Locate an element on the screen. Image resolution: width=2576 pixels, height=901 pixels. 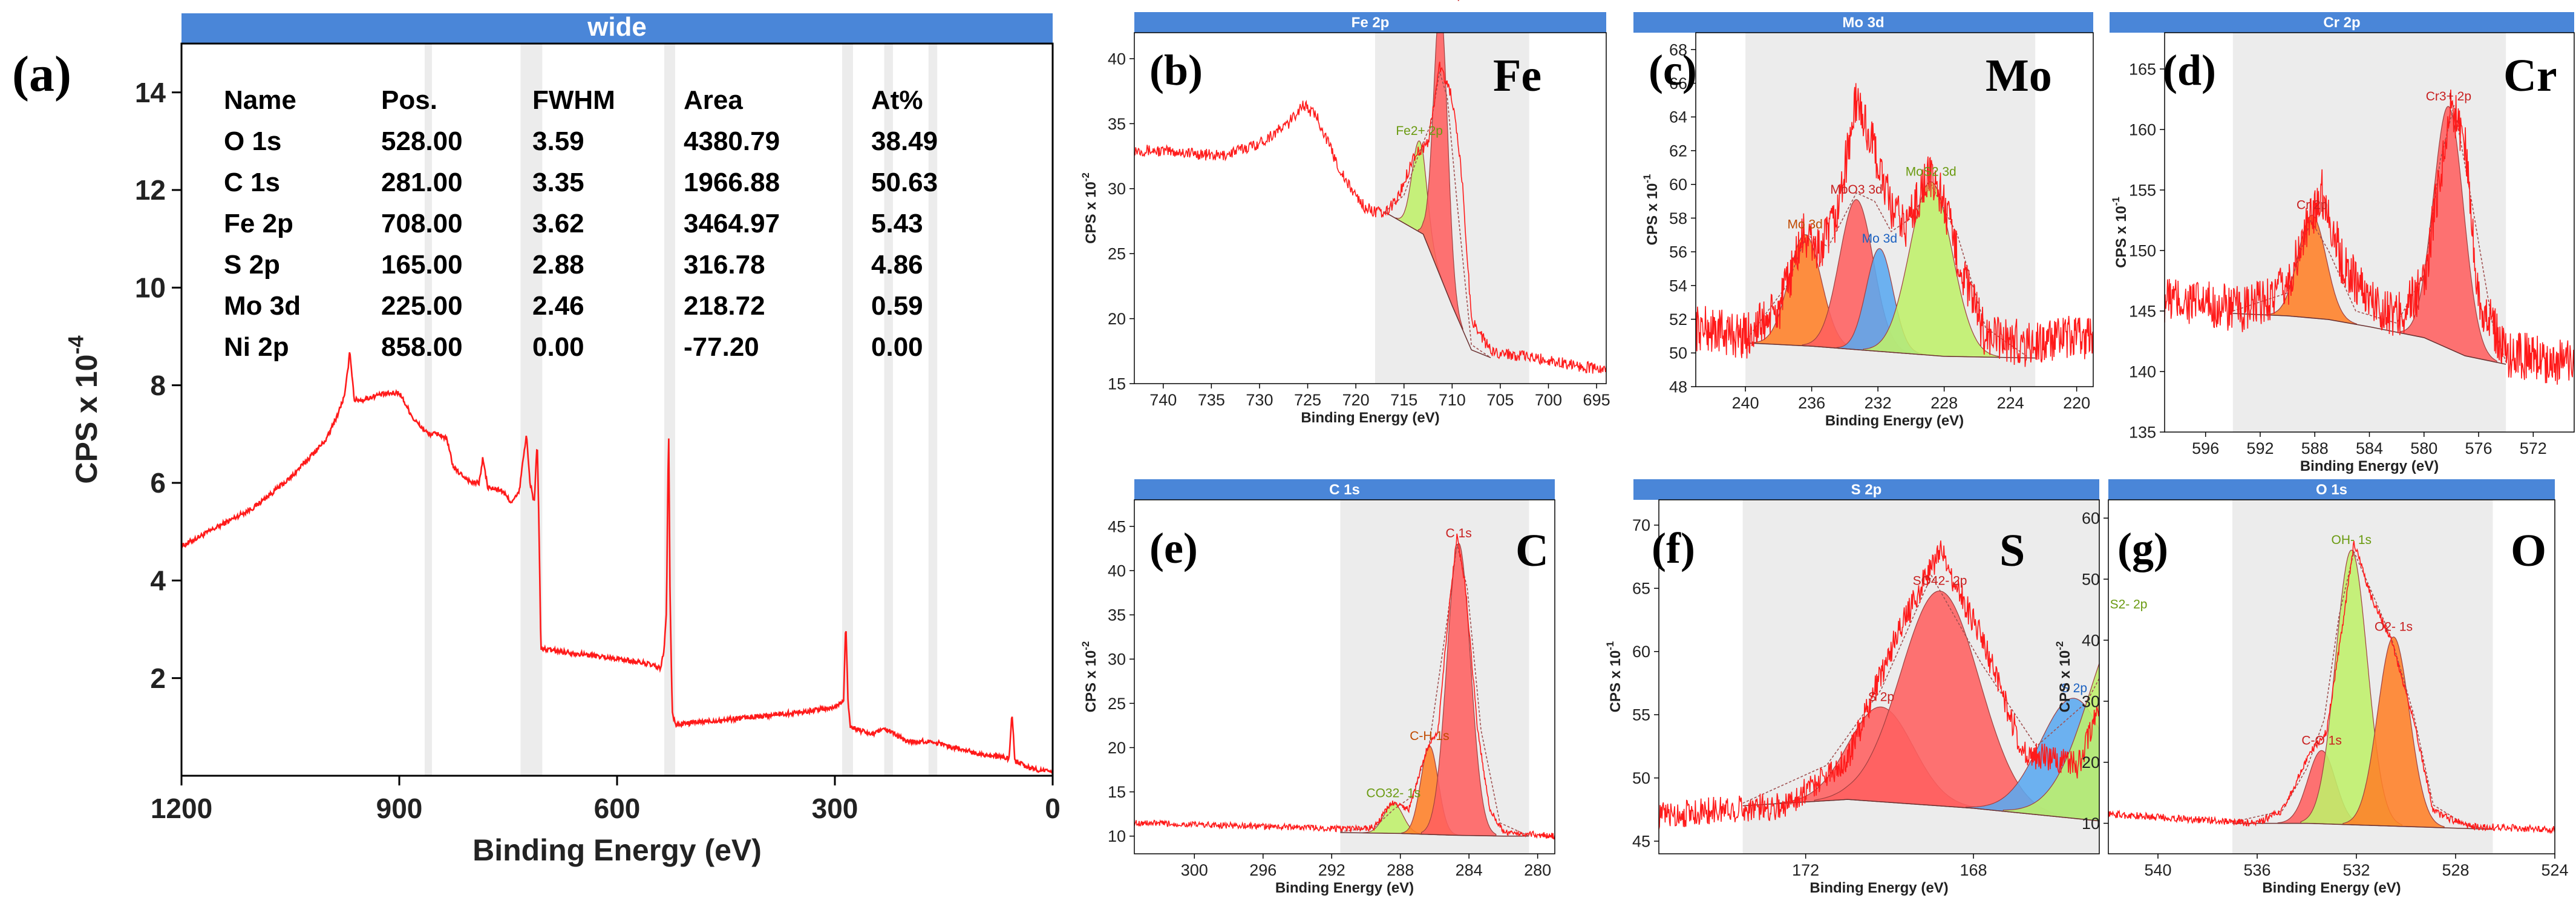
table-row-name: Mo 3d is located at coordinates (262, 306).